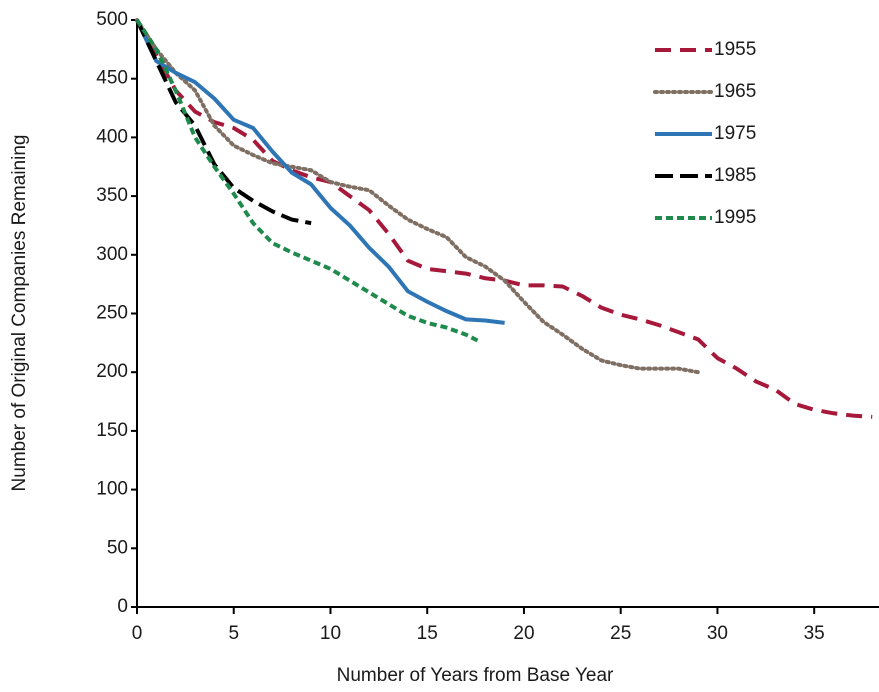 The width and height of the screenshot is (879, 692). I want to click on legend-label: 1955, so click(735, 49).